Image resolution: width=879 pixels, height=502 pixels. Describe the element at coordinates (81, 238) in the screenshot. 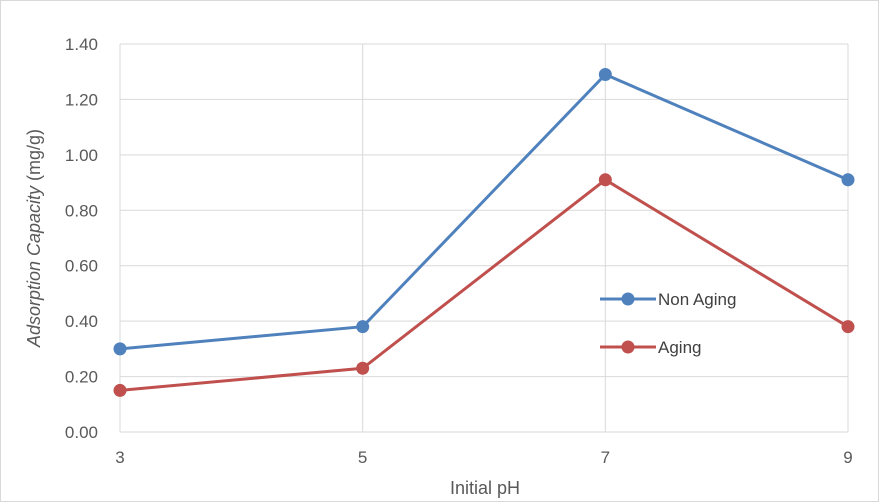

I see `y-tick-labels: 0.00 0.20 0.40 0.60 0.80 1.00 1.20 1.40` at that location.